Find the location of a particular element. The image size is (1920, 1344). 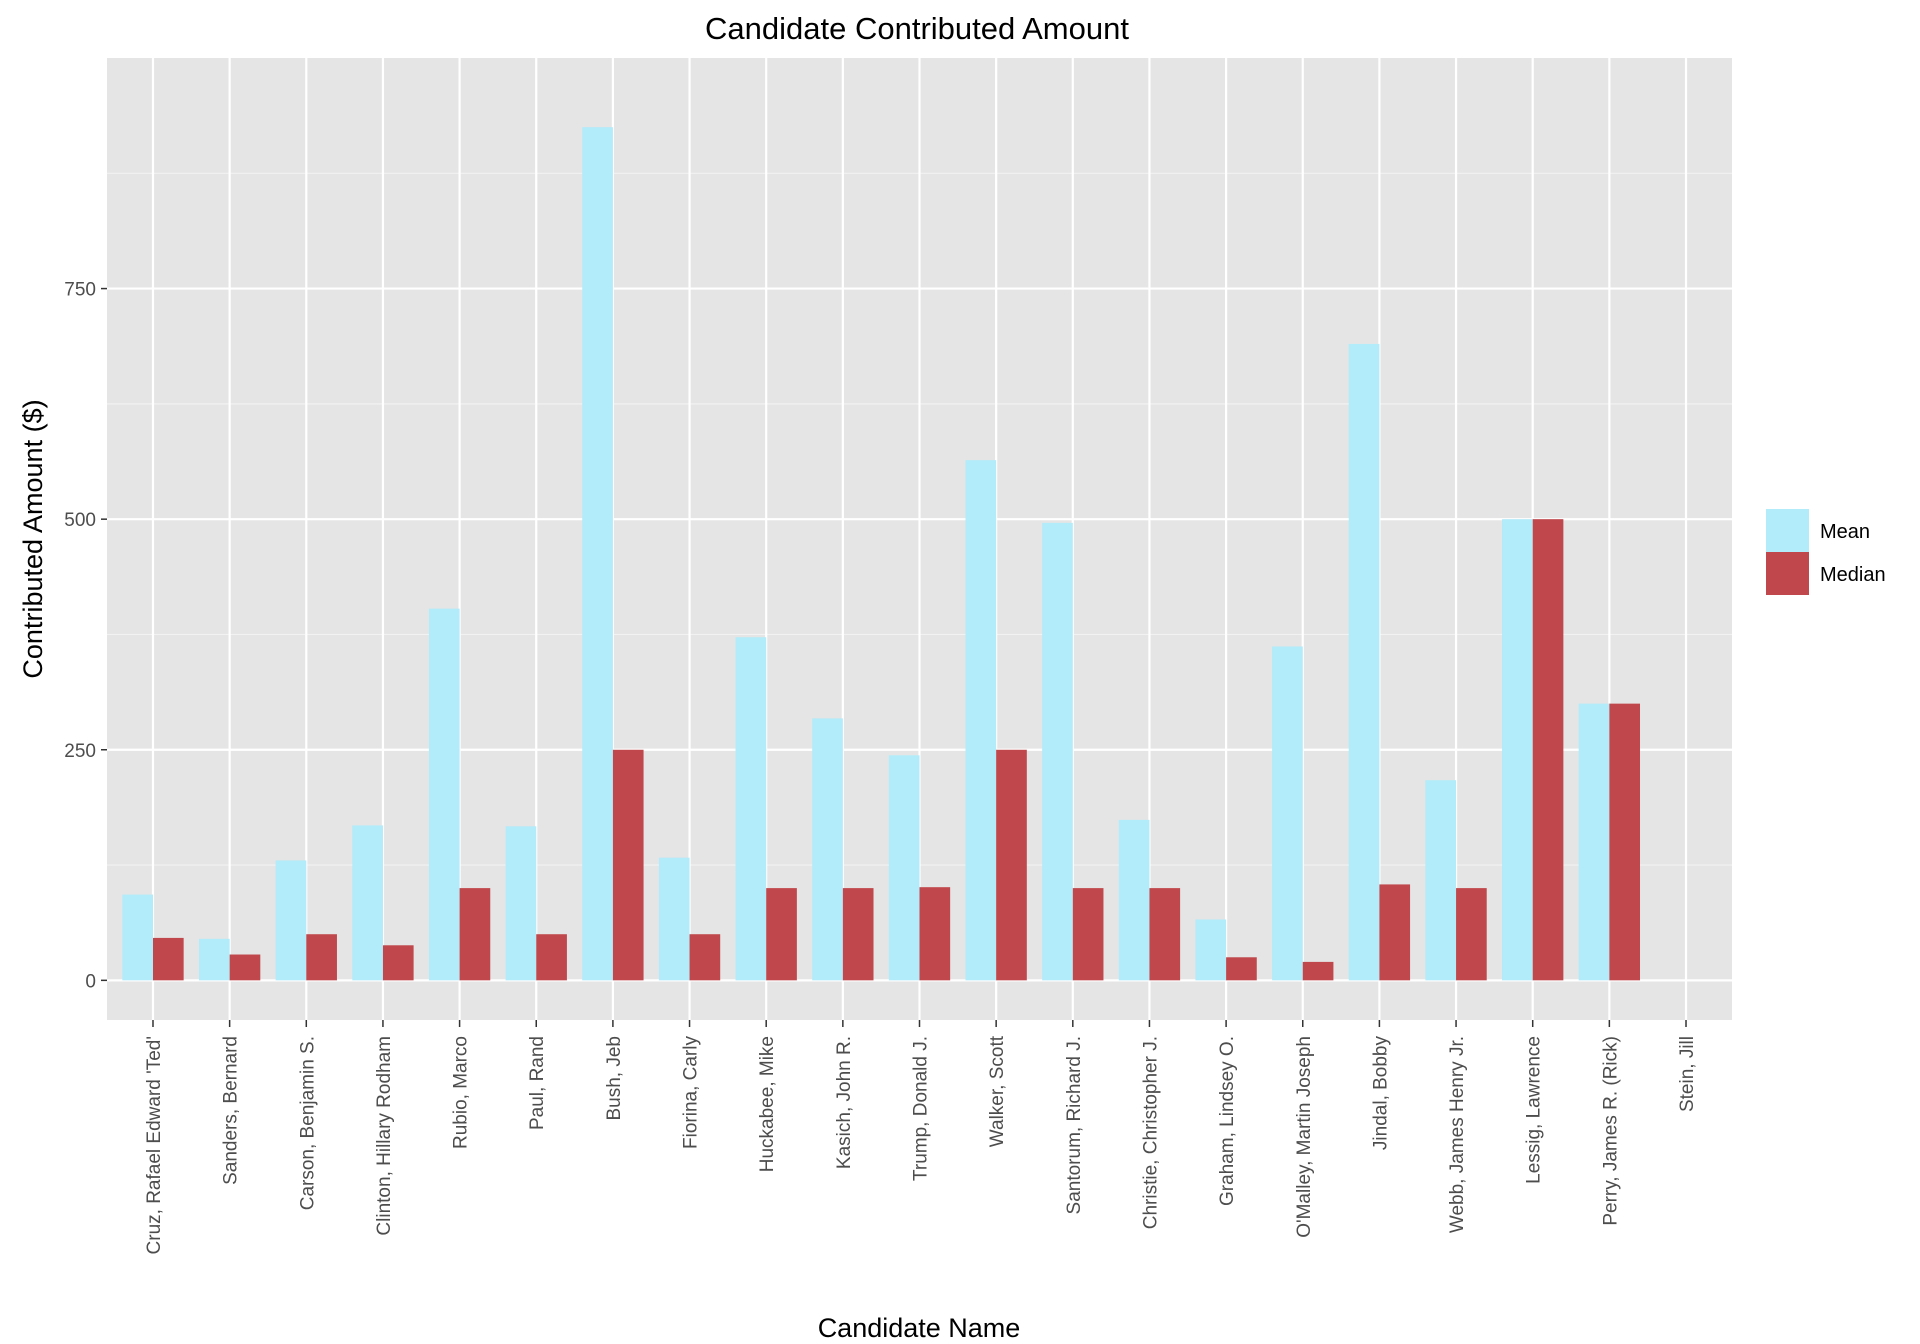

x-tick-label: Cruz, Rafael Edward 'Ted' is located at coordinates (154, 1145).